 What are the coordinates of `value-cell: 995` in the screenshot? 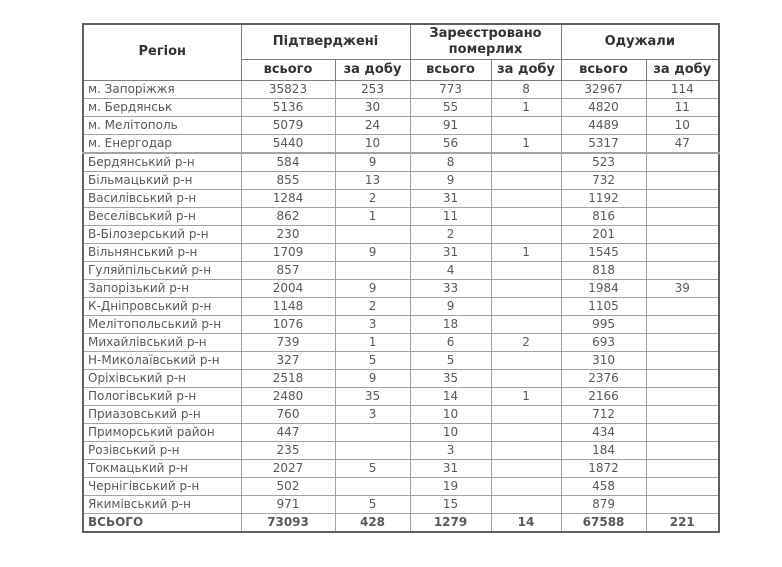 It's located at (603, 324).